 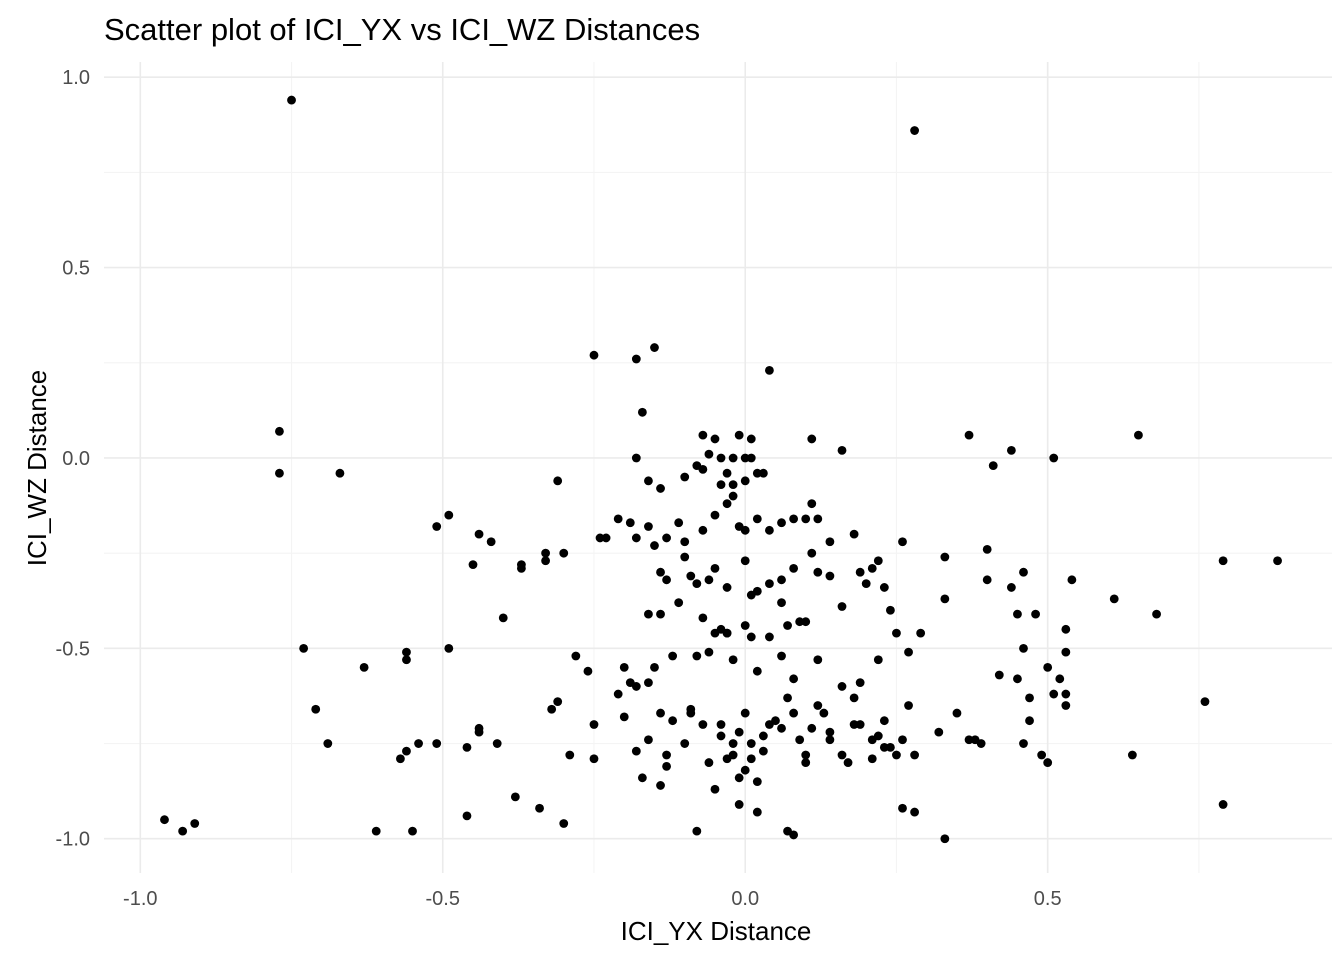 I want to click on y-tick-label: 0.0, so click(x=76, y=459).